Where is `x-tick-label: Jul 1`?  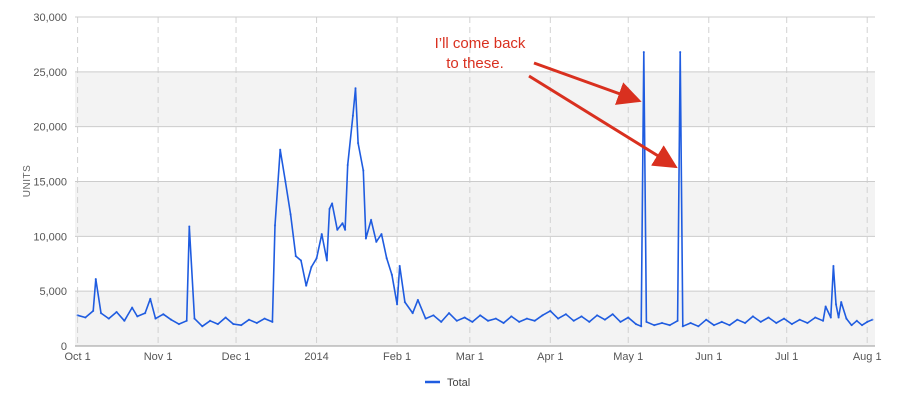 x-tick-label: Jul 1 is located at coordinates (786, 357).